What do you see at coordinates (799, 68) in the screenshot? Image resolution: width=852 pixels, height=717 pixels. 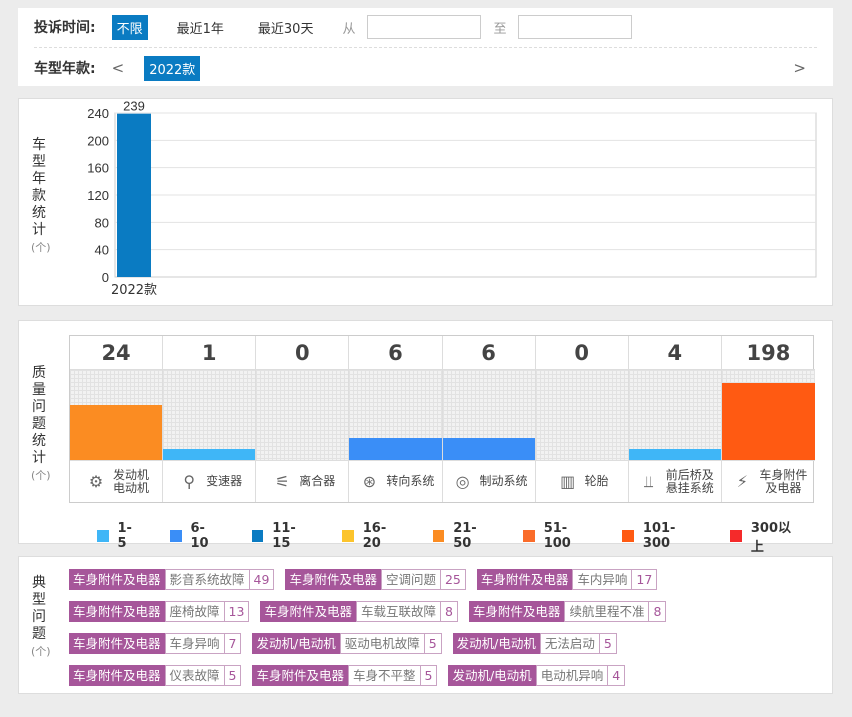 I see `next-arrow-icon: >` at bounding box center [799, 68].